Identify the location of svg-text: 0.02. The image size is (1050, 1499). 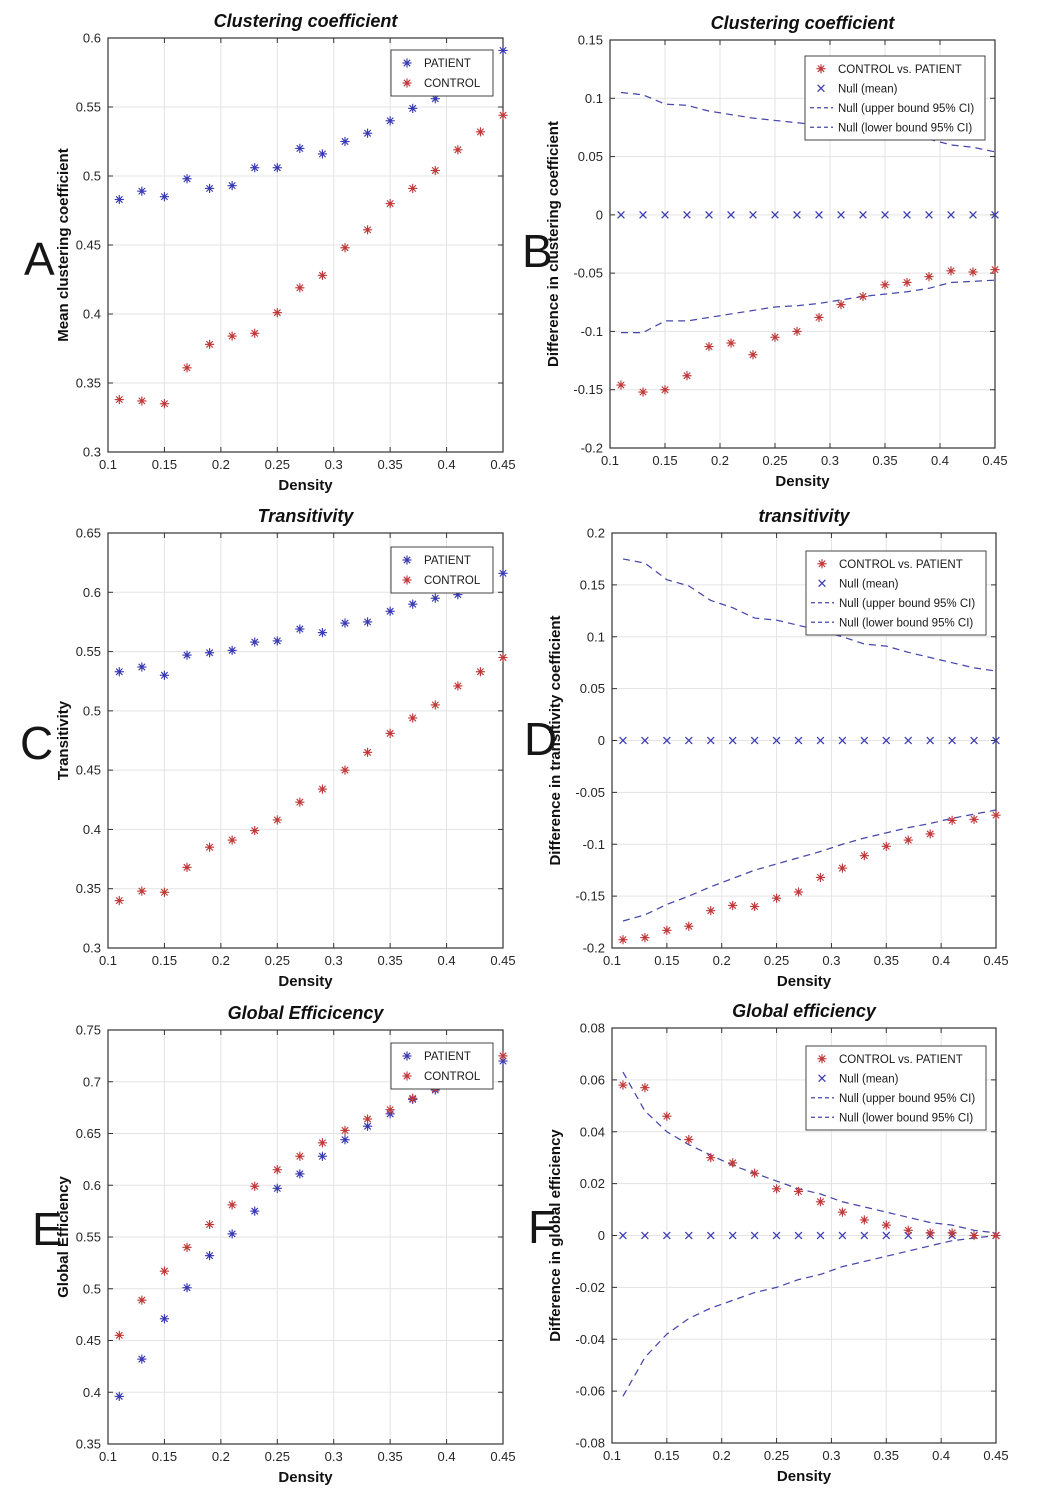
(592, 1183).